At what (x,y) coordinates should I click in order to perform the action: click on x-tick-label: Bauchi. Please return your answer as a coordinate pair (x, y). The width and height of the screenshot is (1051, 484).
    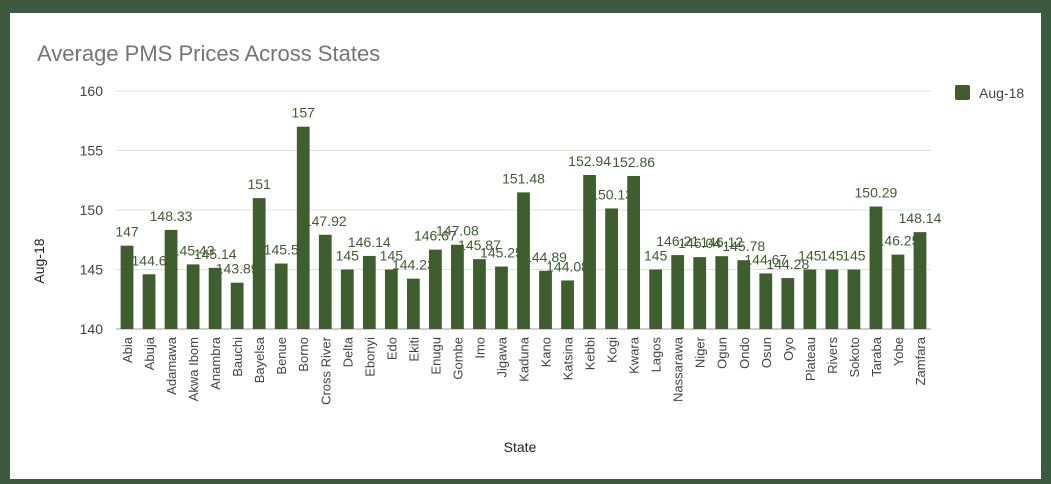
    Looking at the image, I should click on (237, 357).